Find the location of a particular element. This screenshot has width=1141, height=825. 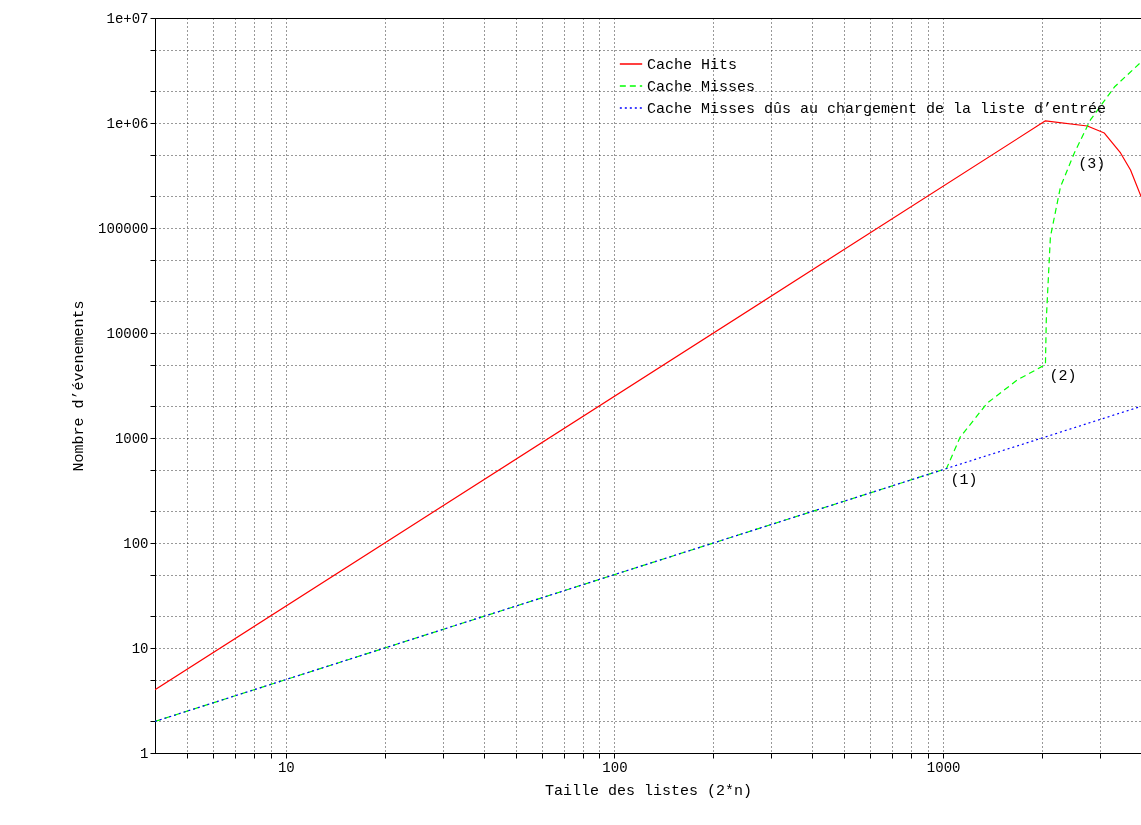

y-tick-label: 100 is located at coordinates (136, 543).